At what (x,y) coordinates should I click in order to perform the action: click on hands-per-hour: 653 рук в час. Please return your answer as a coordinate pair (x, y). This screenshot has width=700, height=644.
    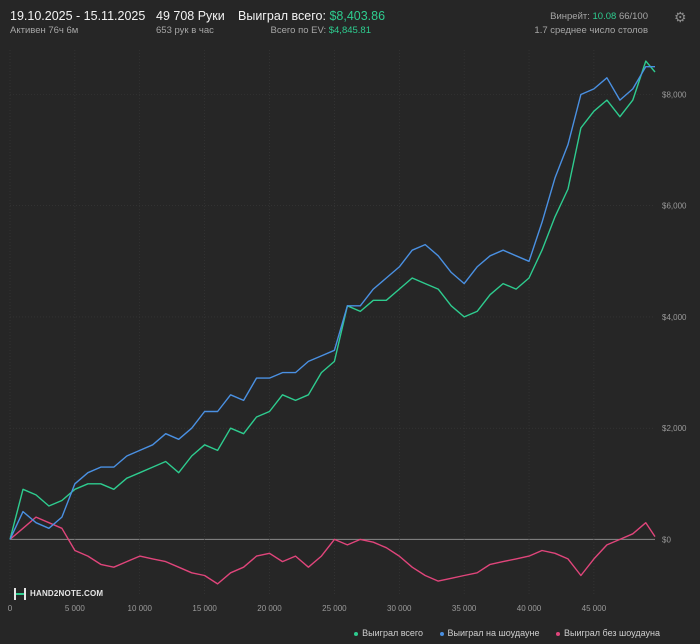
    Looking at the image, I should click on (185, 30).